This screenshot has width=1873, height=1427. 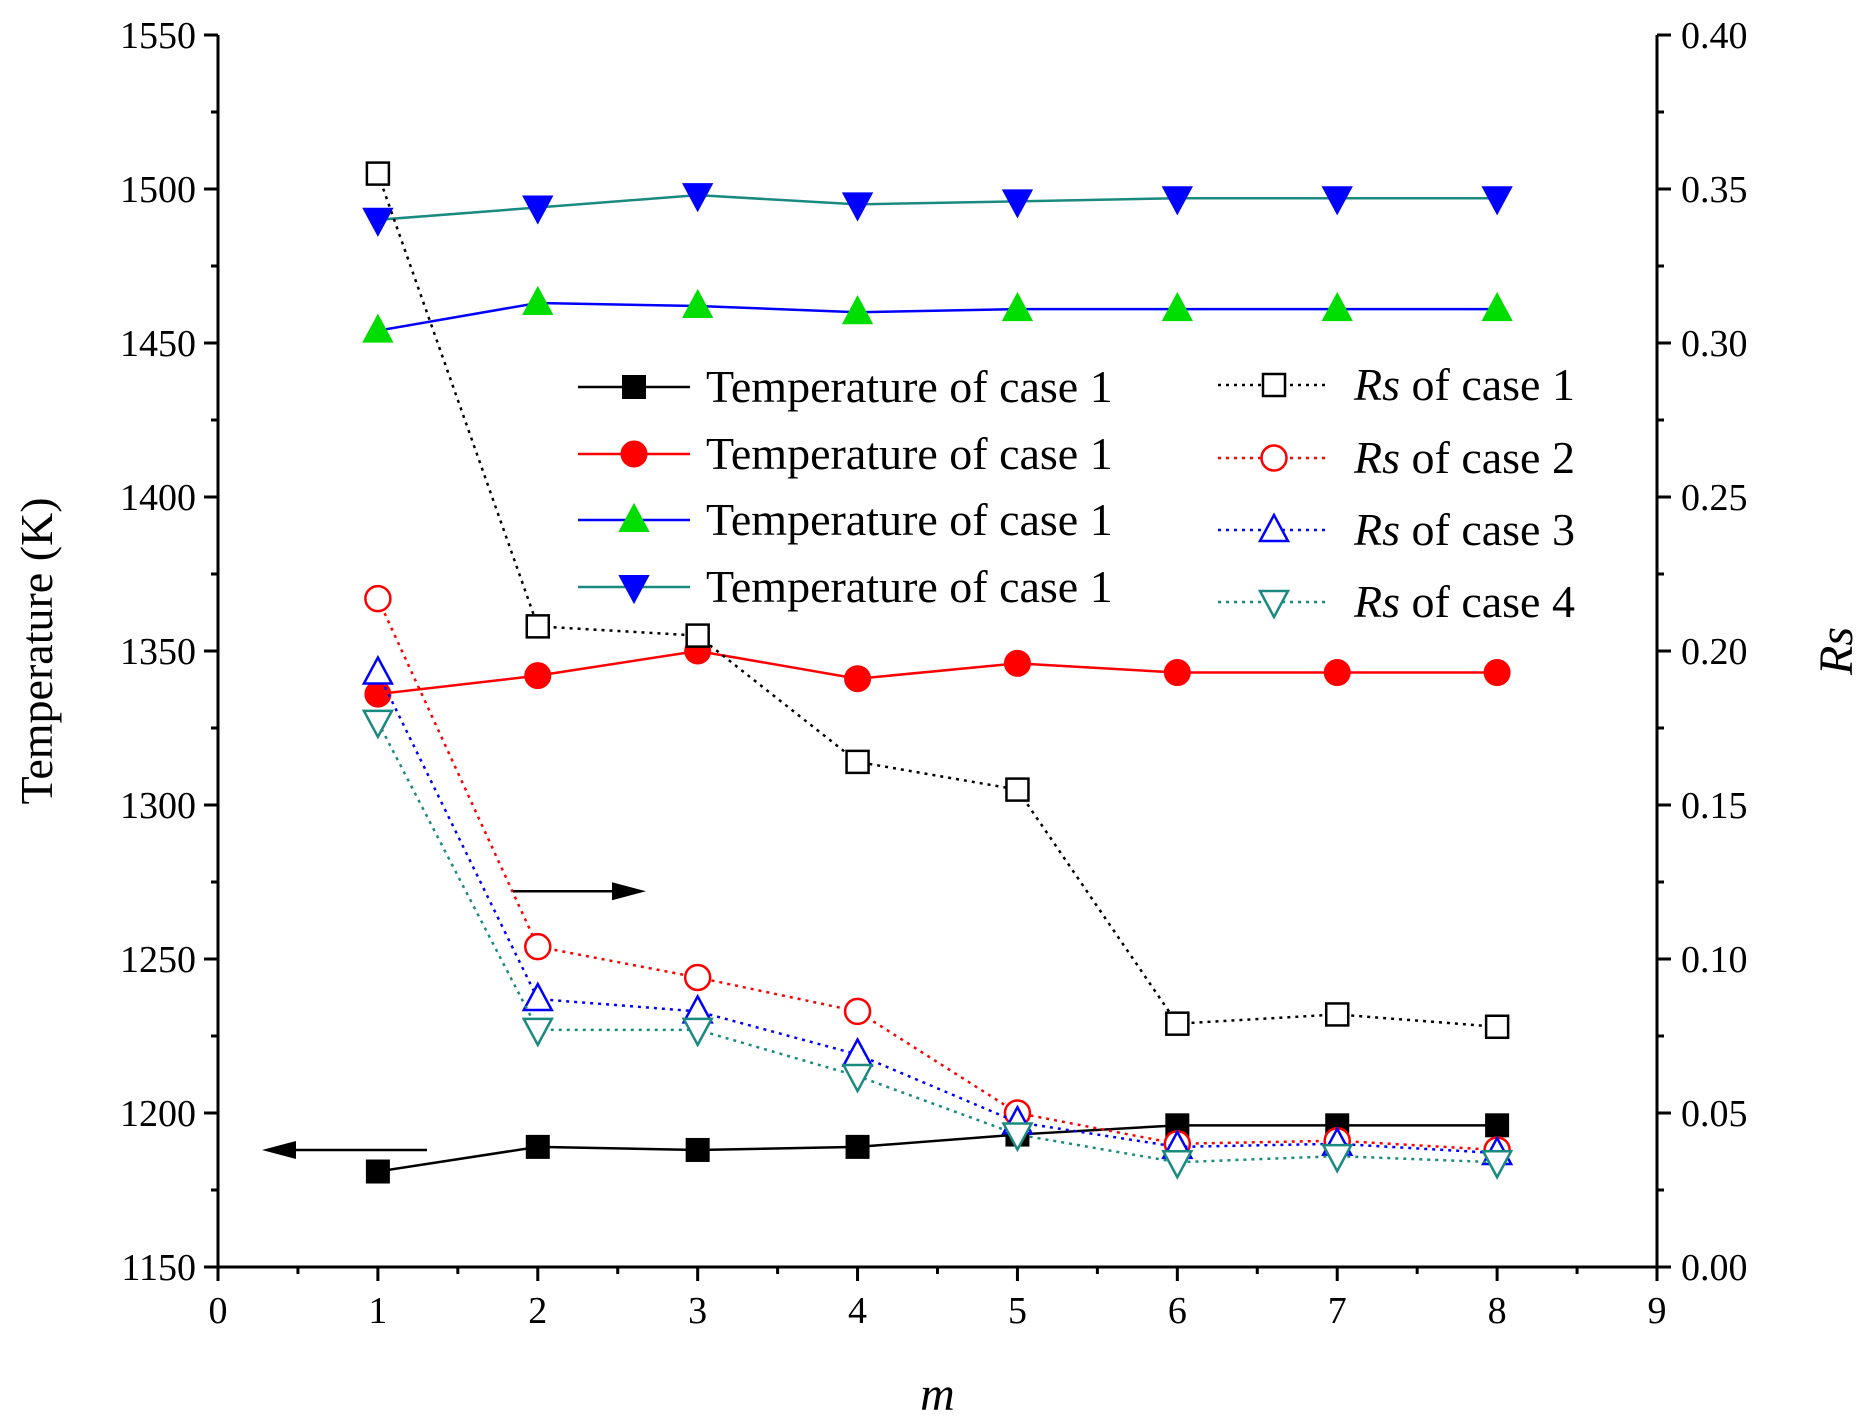 I want to click on y-right-tick-label: 0.40, so click(x=1714, y=36).